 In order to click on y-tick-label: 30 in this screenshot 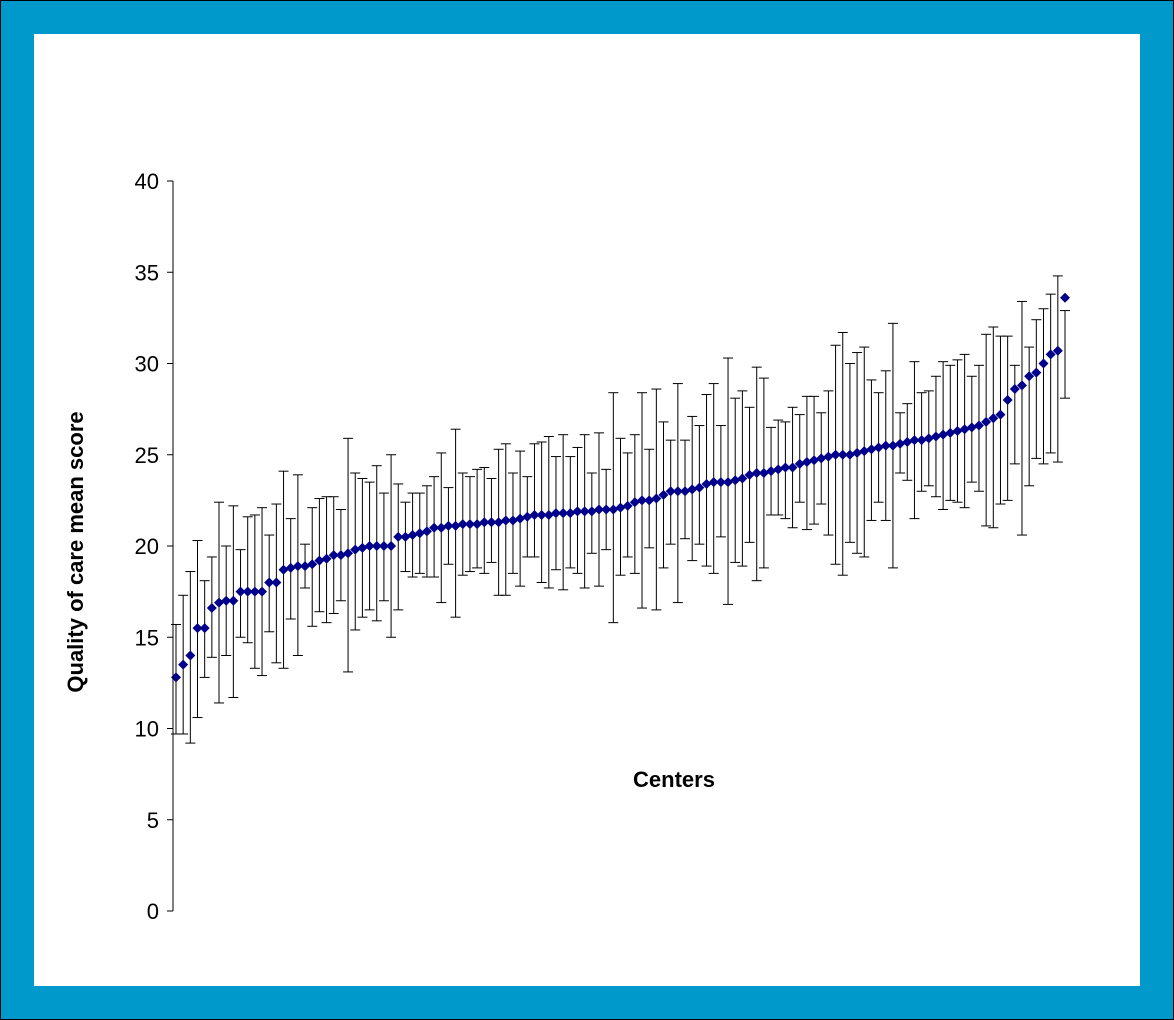, I will do `click(147, 364)`.